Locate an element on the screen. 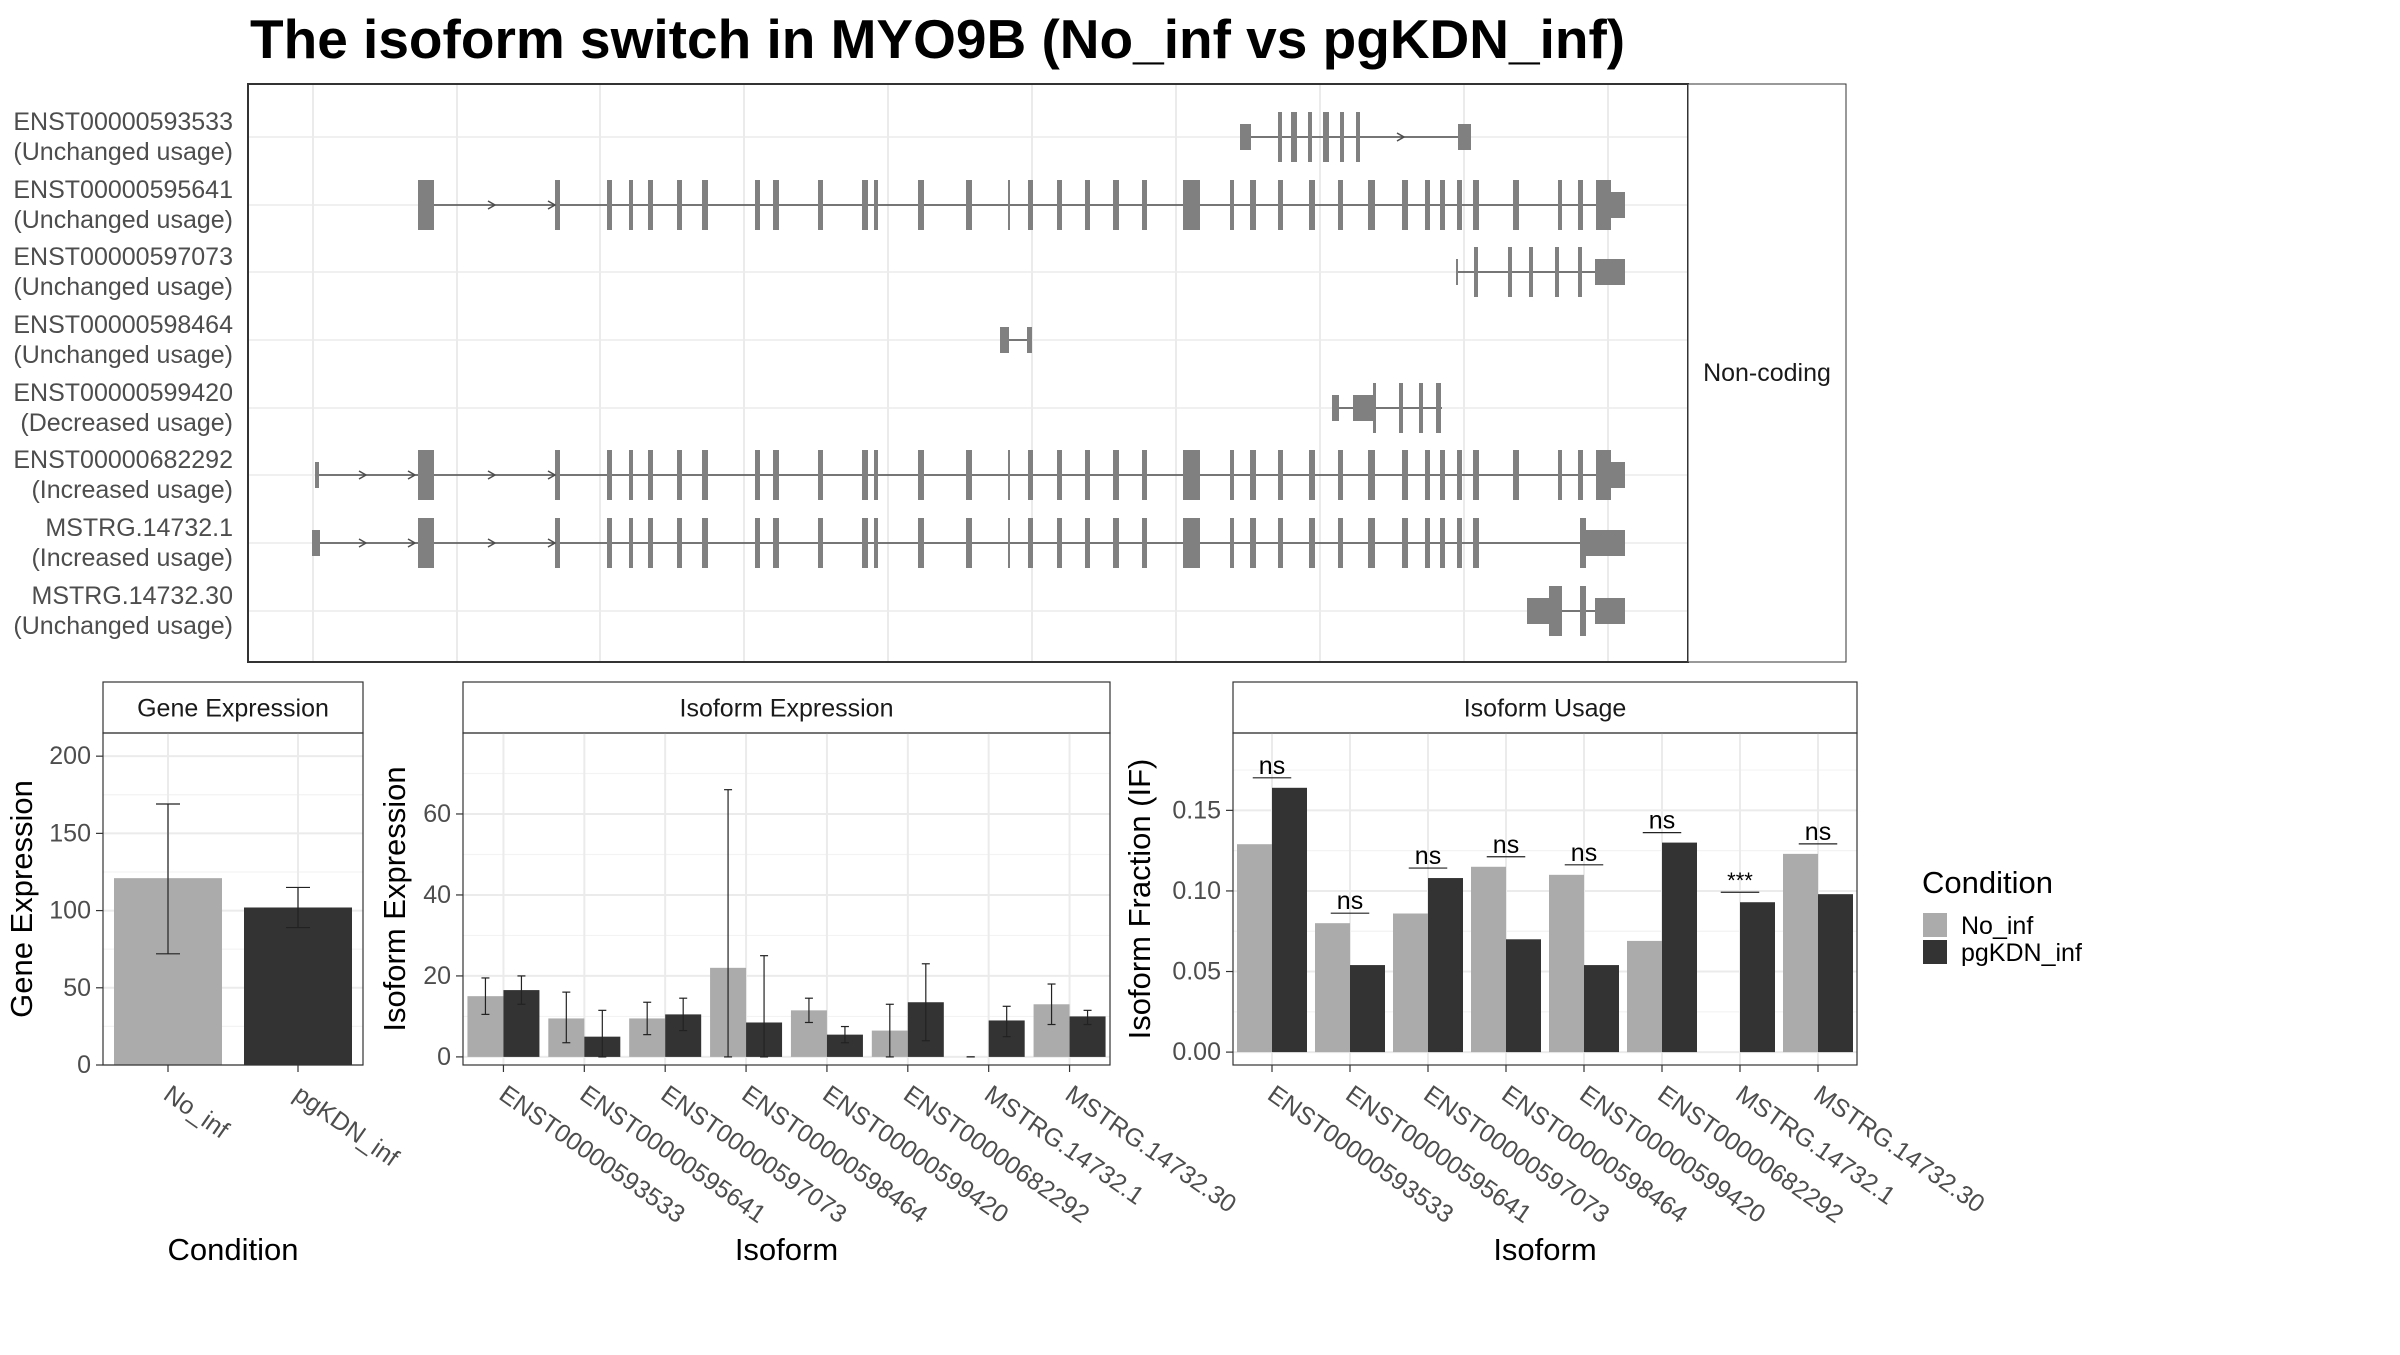 The image size is (2400, 1355). y-tick-label: 50 is located at coordinates (77, 988).